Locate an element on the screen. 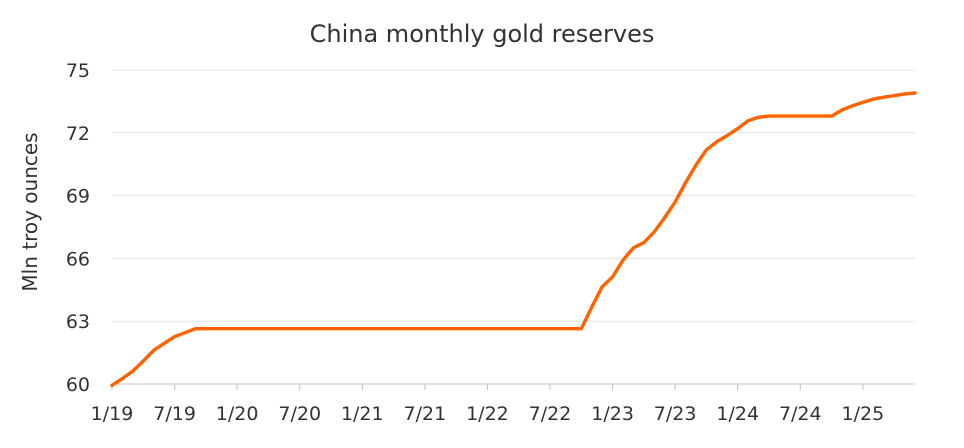 Image resolution: width=964 pixels, height=448 pixels. x-tick-label-7-23: 7/23 is located at coordinates (675, 414).